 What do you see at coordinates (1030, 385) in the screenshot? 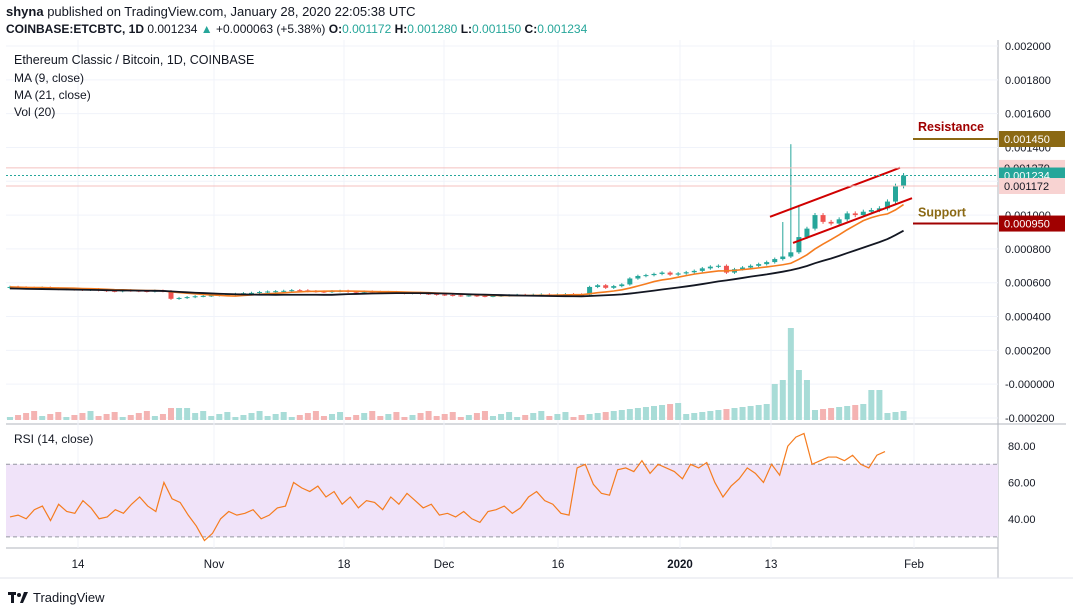
I see `price-tick-label: -0.000000` at bounding box center [1030, 385].